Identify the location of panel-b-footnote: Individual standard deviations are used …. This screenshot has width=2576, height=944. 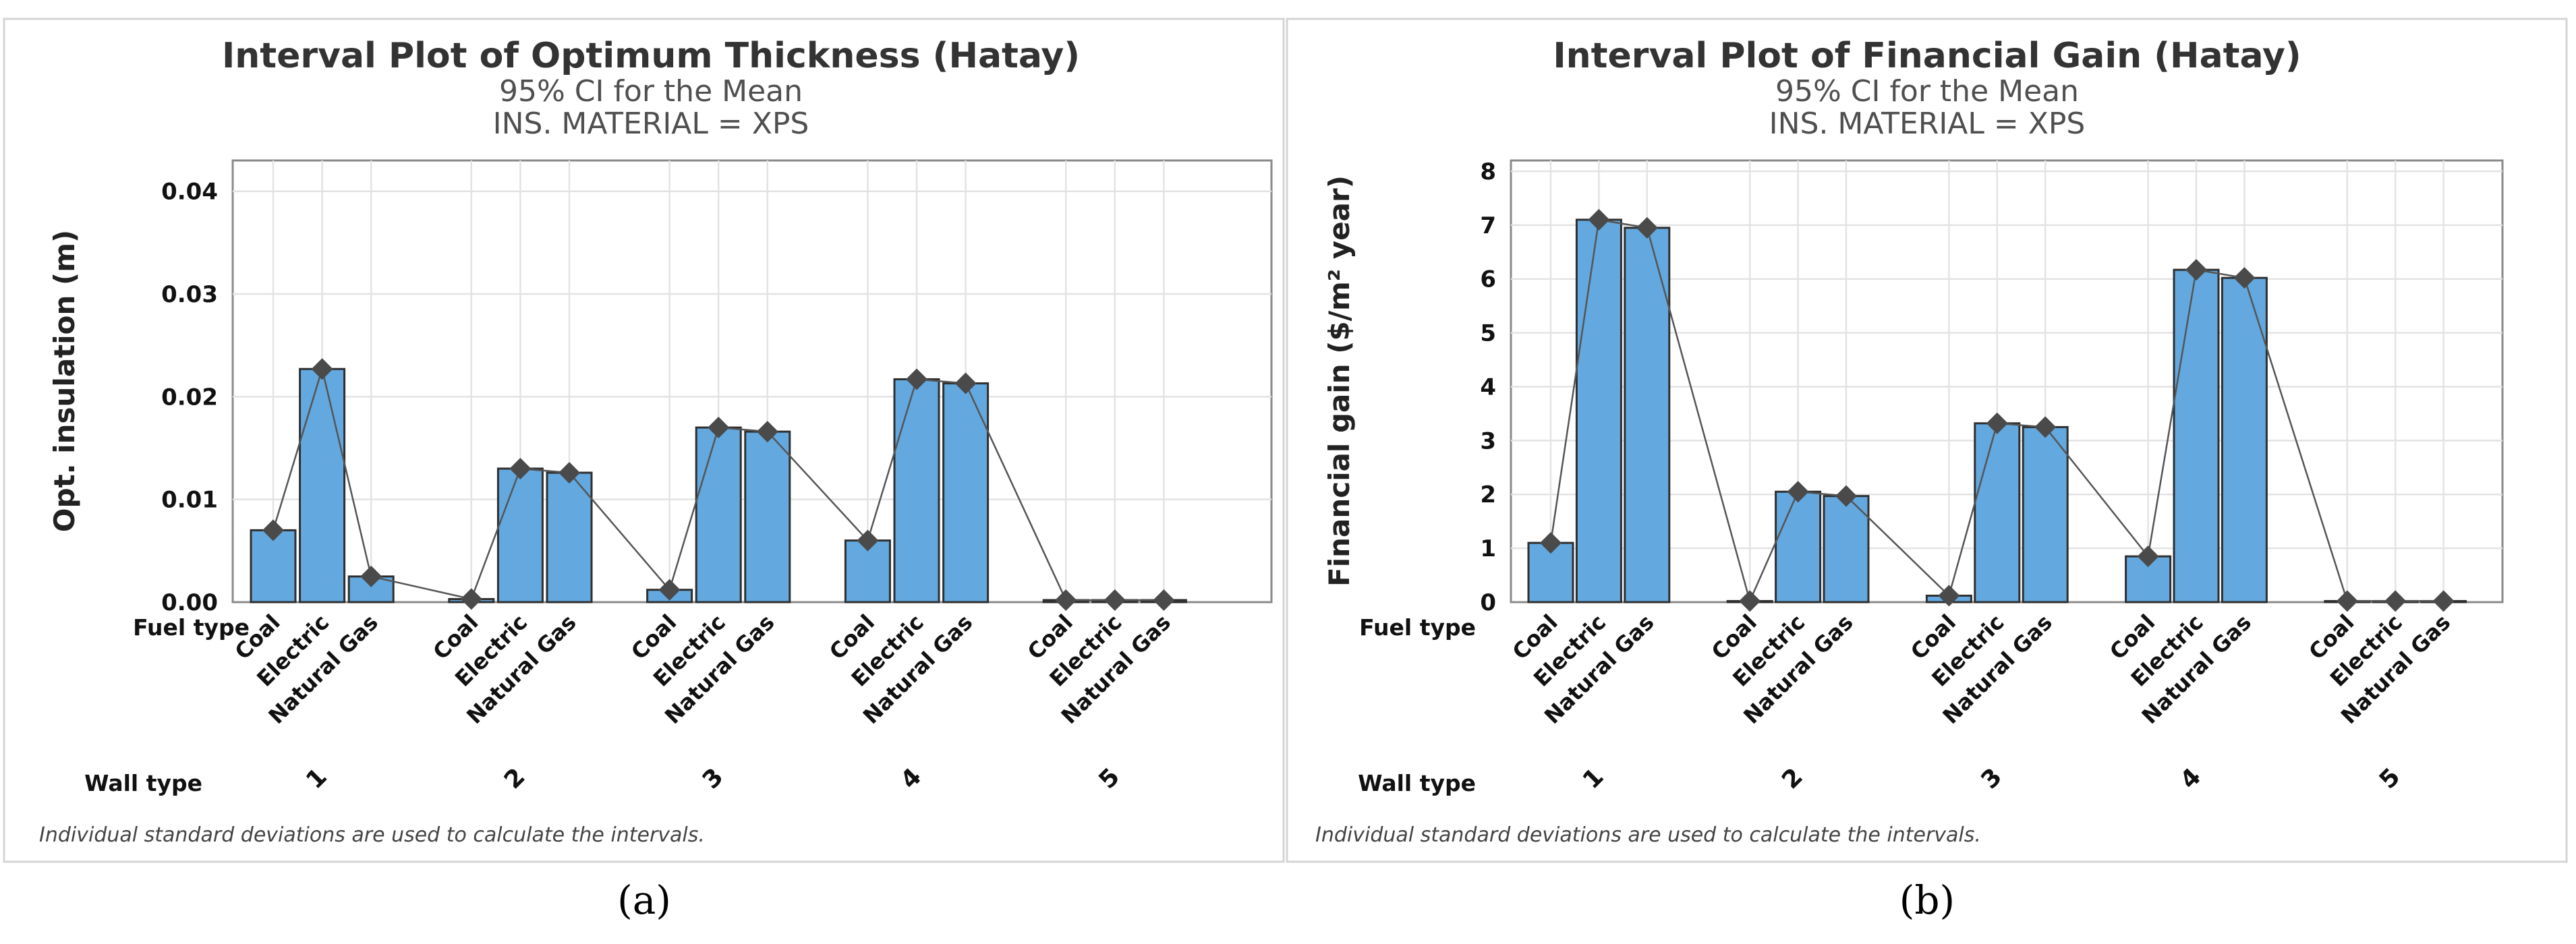
(1648, 835).